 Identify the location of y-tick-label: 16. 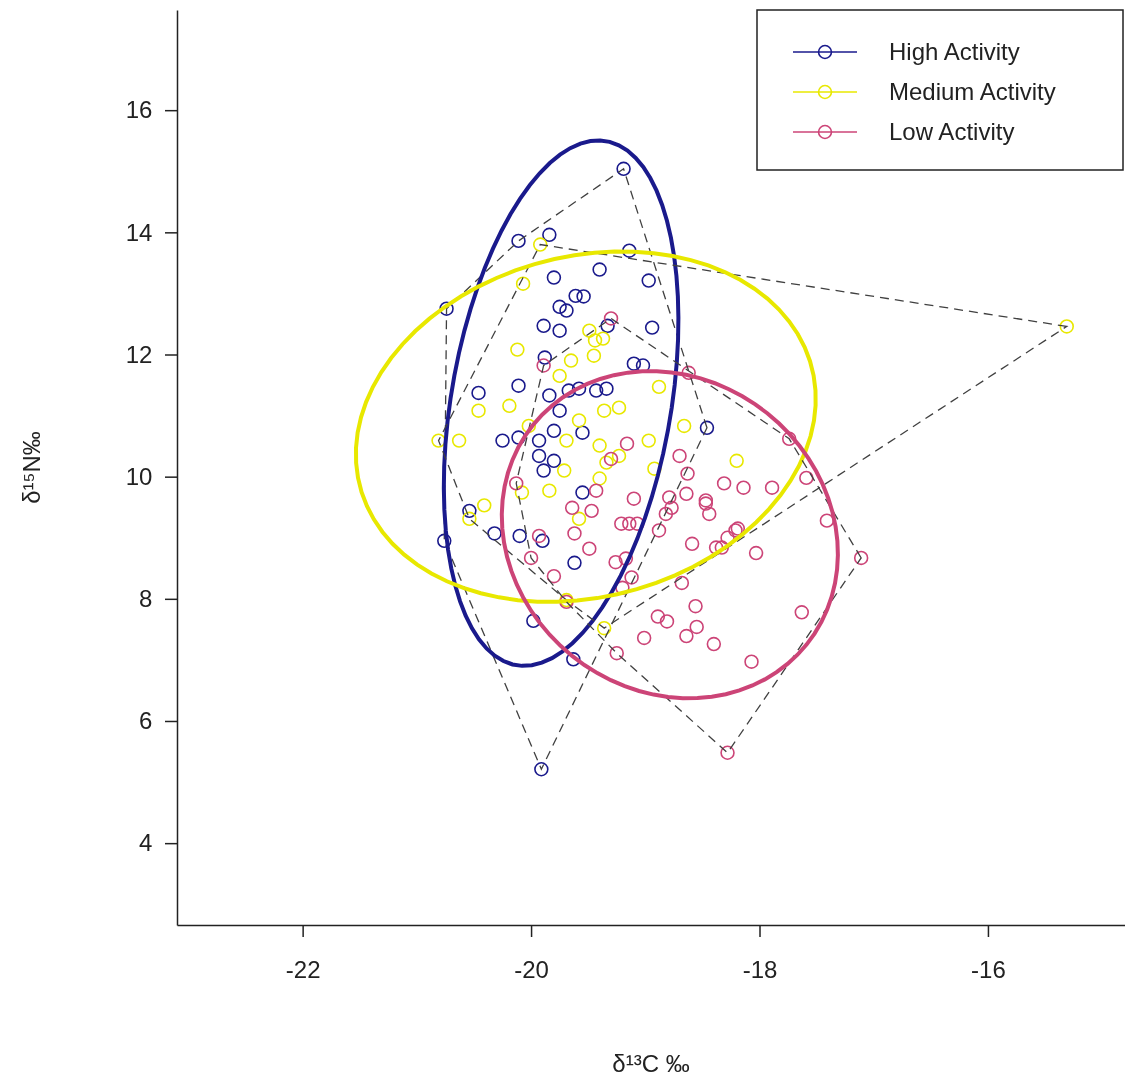
(139, 110).